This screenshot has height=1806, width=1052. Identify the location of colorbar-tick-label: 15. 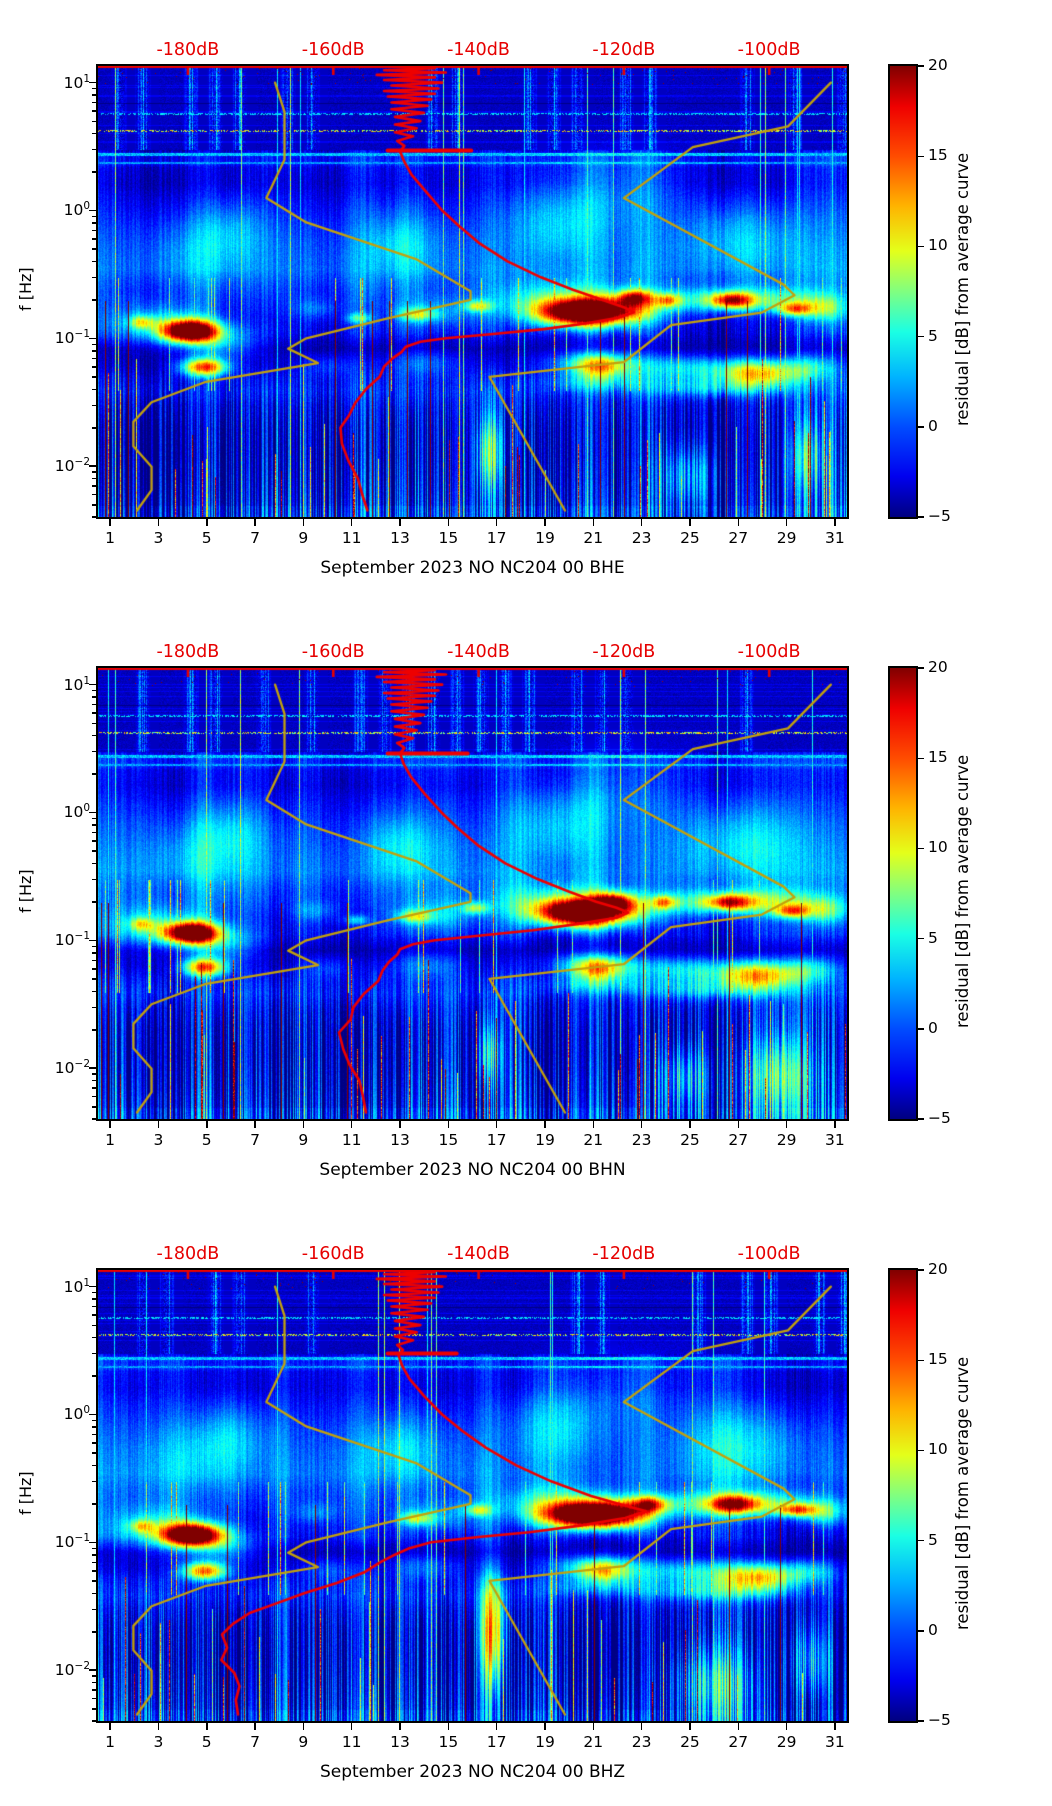
(938, 757).